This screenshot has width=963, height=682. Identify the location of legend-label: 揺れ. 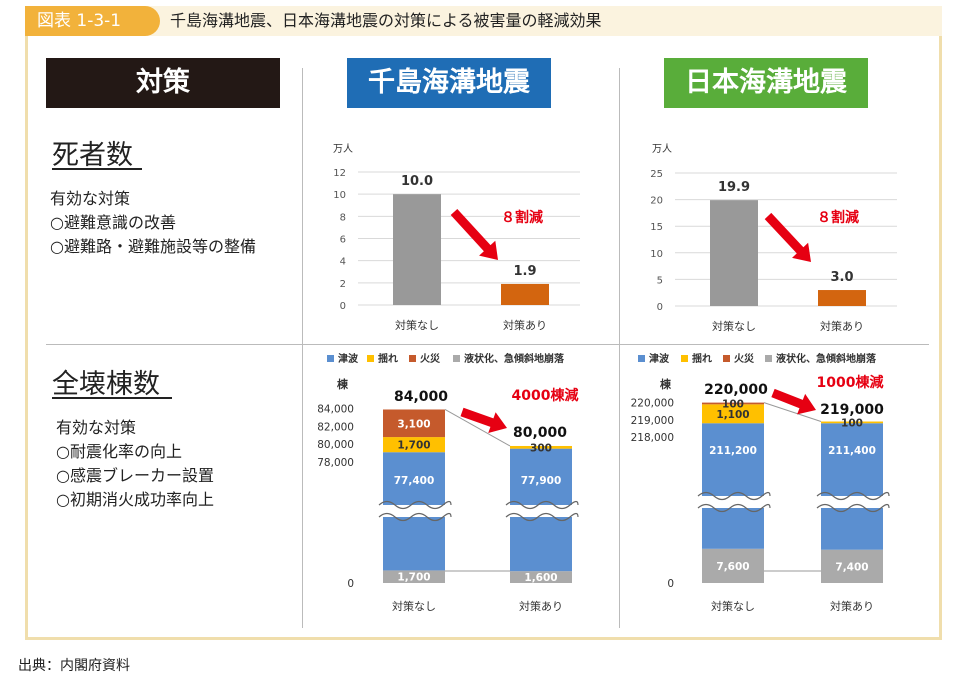
(702, 358).